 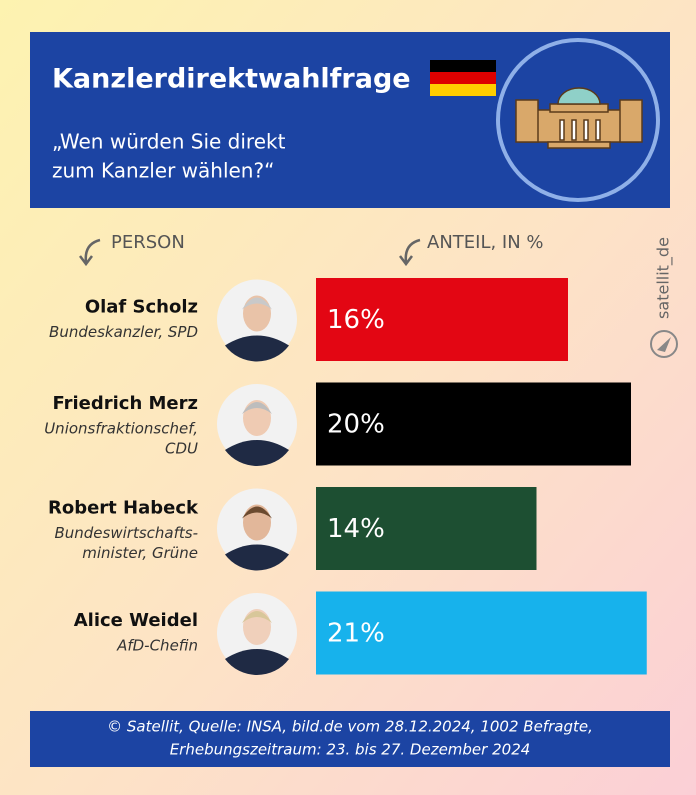 What do you see at coordinates (356, 634) in the screenshot?
I see `bar-label: 21%` at bounding box center [356, 634].